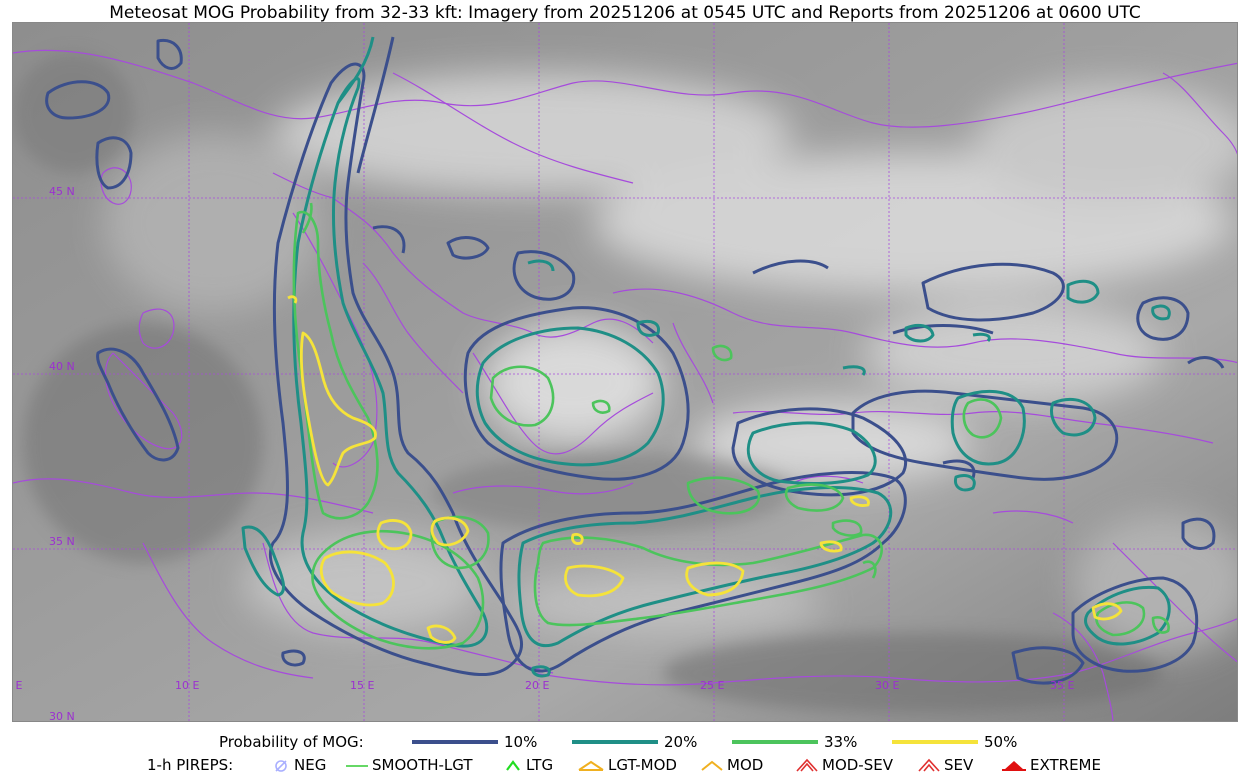  I want to click on ltg-icon, so click(513, 765).